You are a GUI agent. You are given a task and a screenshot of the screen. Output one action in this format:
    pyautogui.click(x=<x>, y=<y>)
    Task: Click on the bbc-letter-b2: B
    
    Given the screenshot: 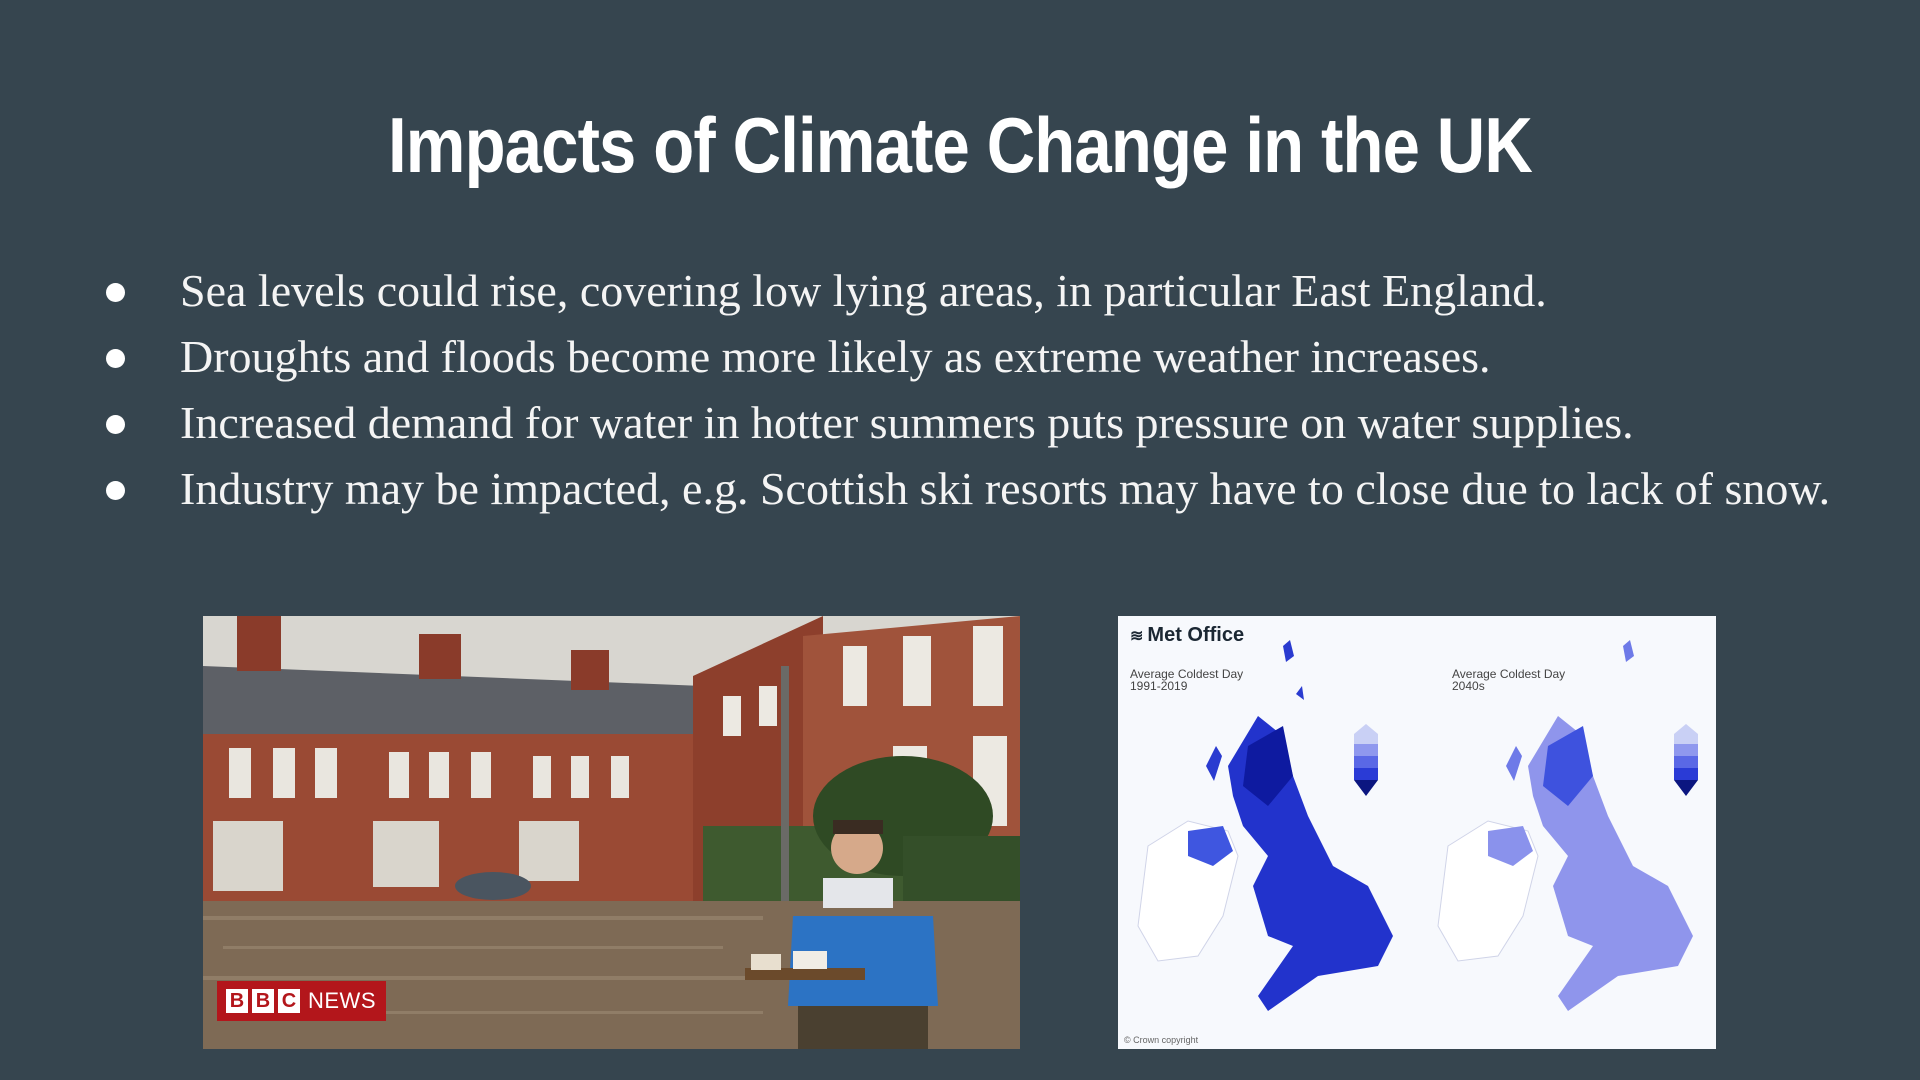 What is the action you would take?
    pyautogui.click(x=263, y=1001)
    